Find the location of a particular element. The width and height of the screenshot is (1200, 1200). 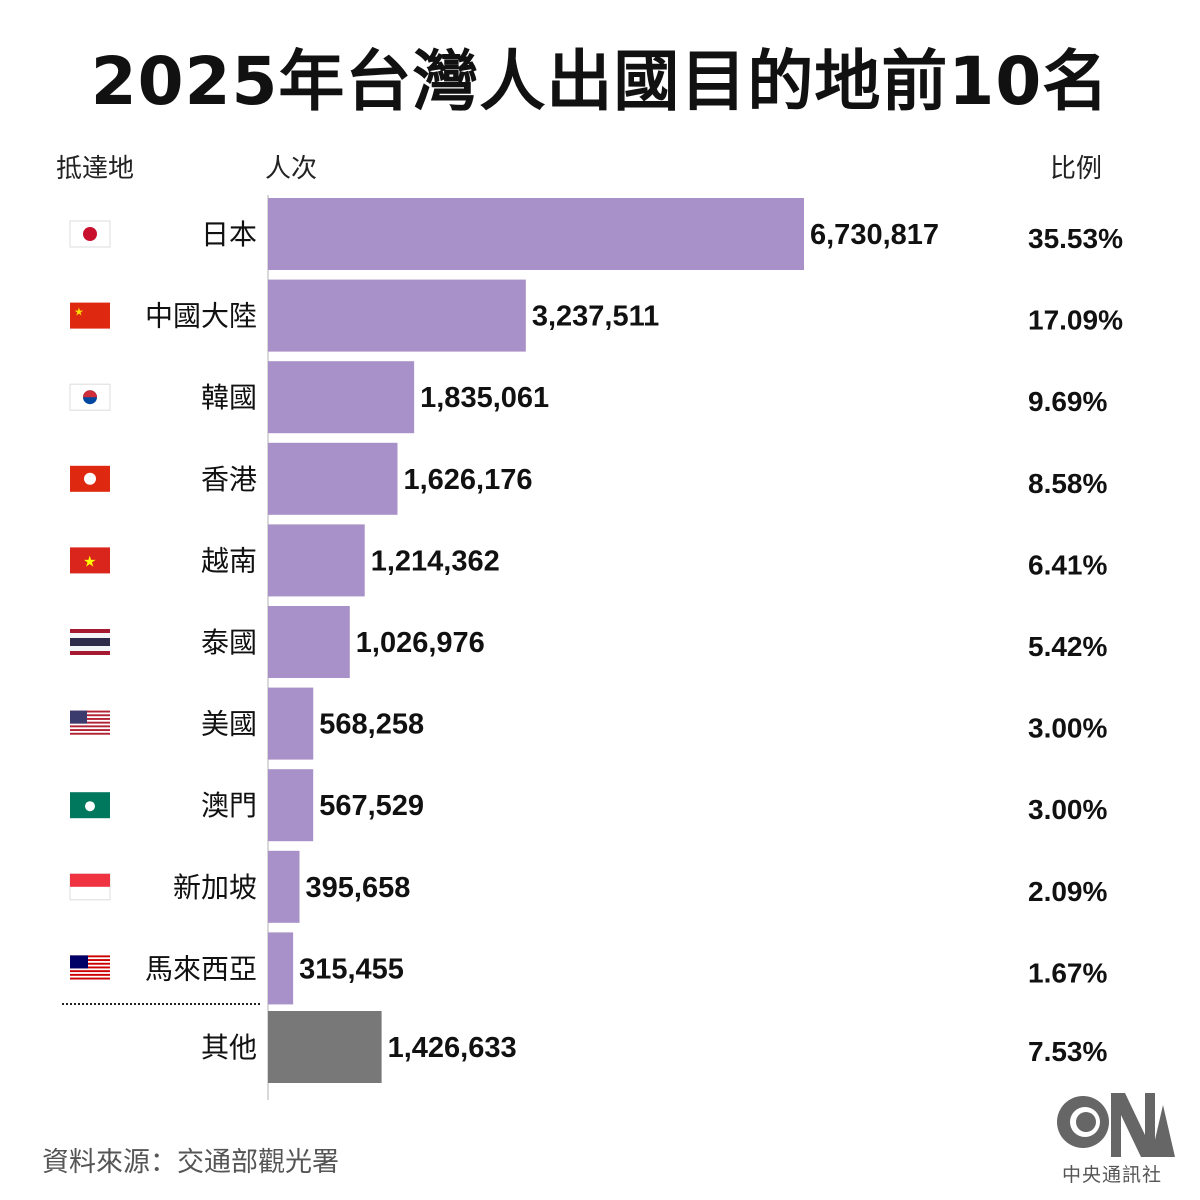

value-label: 1,626,176 is located at coordinates (467, 480).